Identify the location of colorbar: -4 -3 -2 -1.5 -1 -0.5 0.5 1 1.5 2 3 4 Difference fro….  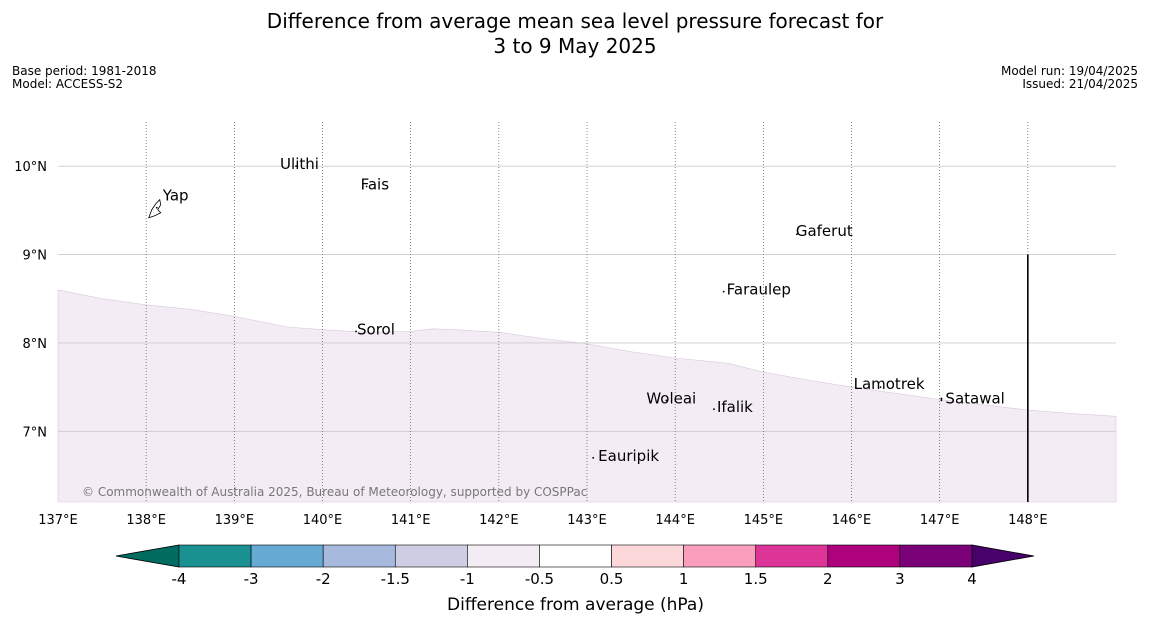
(575, 579).